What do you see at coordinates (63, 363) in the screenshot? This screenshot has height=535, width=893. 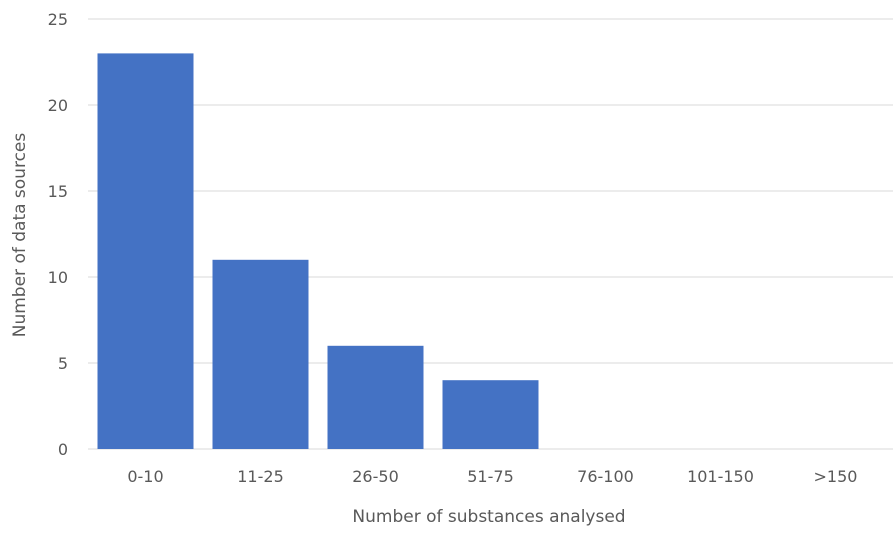 I see `y-tick-label: 5` at bounding box center [63, 363].